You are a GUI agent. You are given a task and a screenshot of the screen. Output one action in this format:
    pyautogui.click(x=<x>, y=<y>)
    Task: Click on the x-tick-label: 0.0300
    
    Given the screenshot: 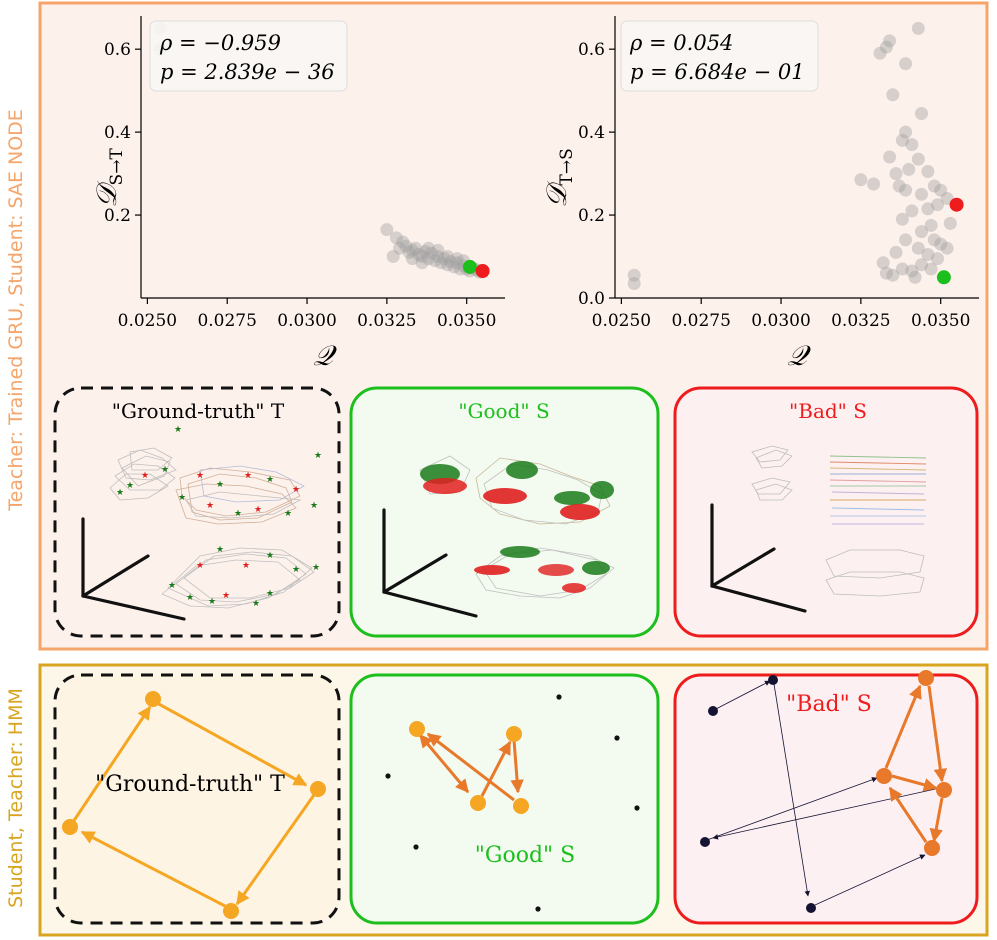 What is the action you would take?
    pyautogui.click(x=306, y=321)
    